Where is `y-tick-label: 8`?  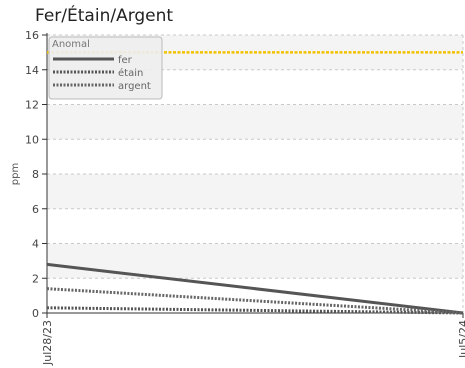 y-tick-label: 8 is located at coordinates (35, 174).